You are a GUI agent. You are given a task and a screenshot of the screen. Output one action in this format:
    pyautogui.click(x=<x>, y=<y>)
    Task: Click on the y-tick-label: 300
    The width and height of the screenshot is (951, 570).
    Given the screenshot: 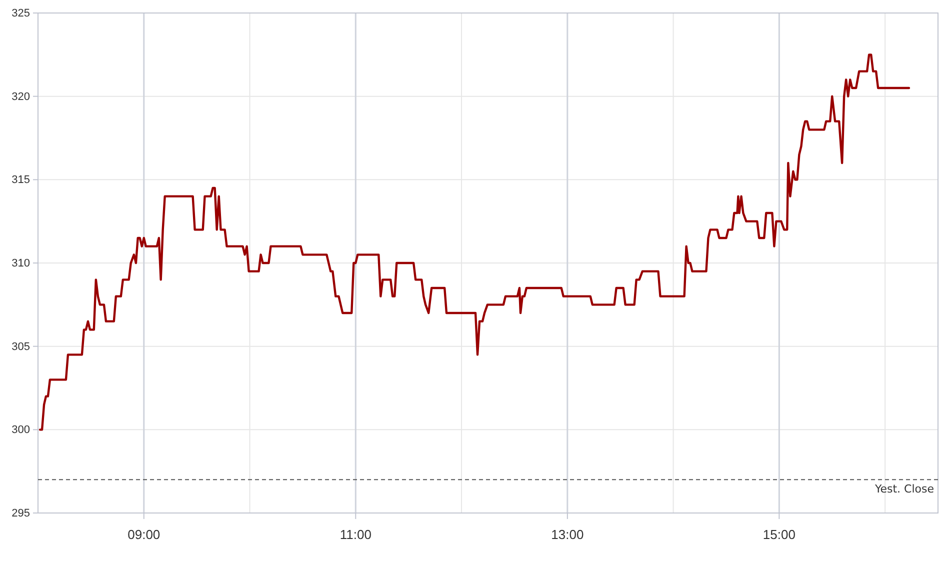 What is the action you would take?
    pyautogui.click(x=21, y=430)
    